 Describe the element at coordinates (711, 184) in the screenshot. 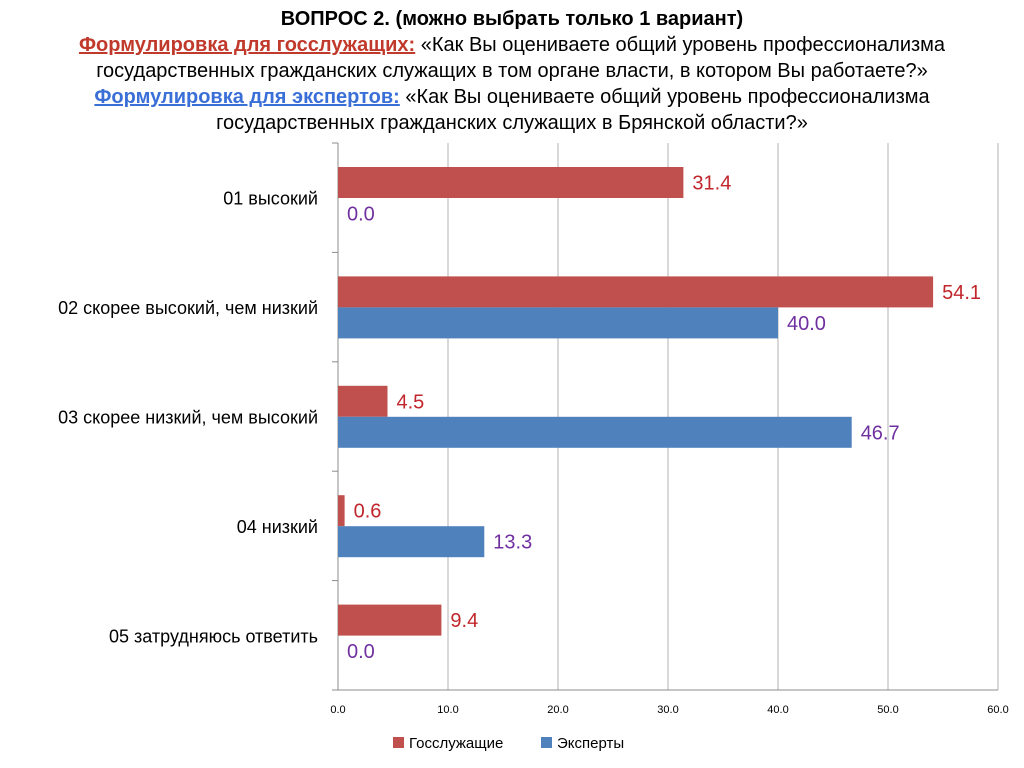

I see `data-label: 31.4` at that location.